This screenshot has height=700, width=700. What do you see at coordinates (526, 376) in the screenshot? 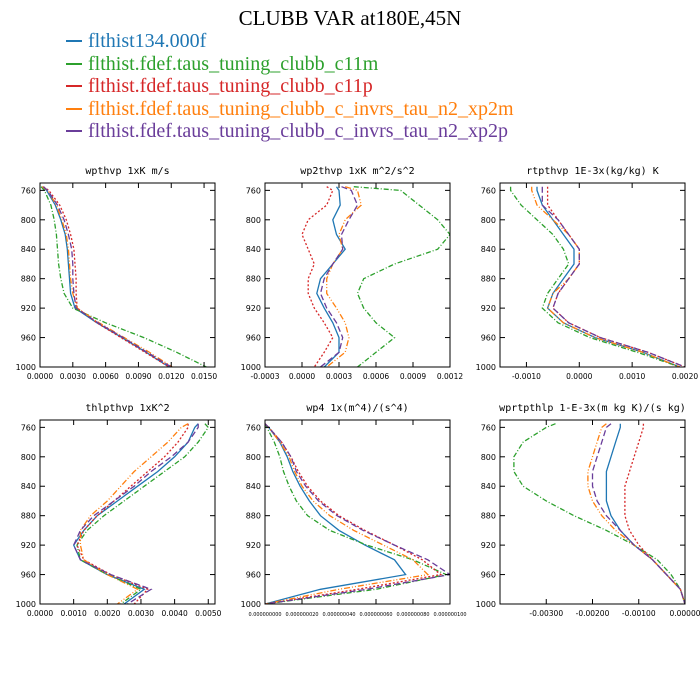
I see `x-tick-label: -0.0010` at bounding box center [526, 376].